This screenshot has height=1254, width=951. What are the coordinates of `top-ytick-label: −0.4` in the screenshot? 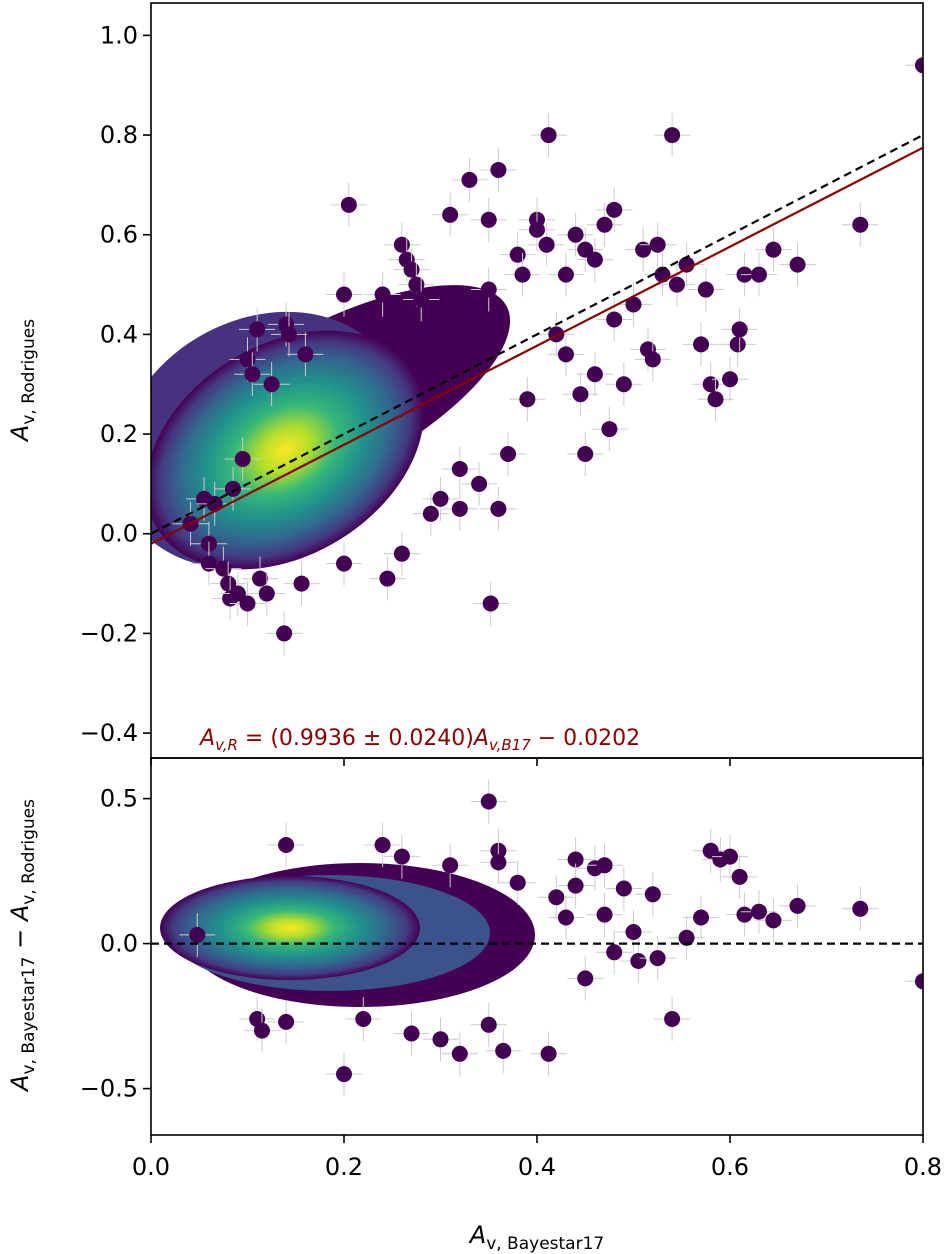 It's located at (109, 733).